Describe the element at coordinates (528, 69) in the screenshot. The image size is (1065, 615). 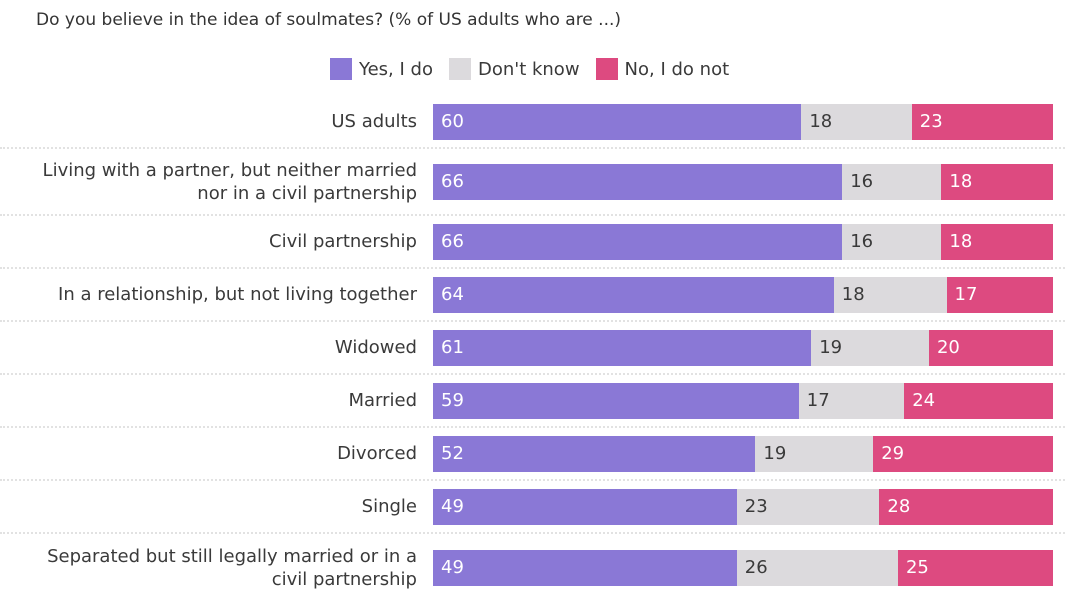
I see `legend-label-dont-know: Don't know` at that location.